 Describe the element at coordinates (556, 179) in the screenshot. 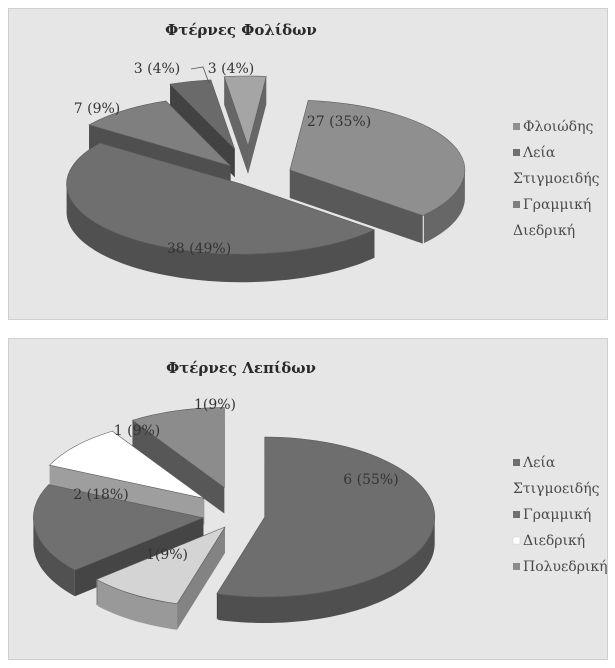

I see `legend-text-1-2: Στιγμοειδής` at that location.